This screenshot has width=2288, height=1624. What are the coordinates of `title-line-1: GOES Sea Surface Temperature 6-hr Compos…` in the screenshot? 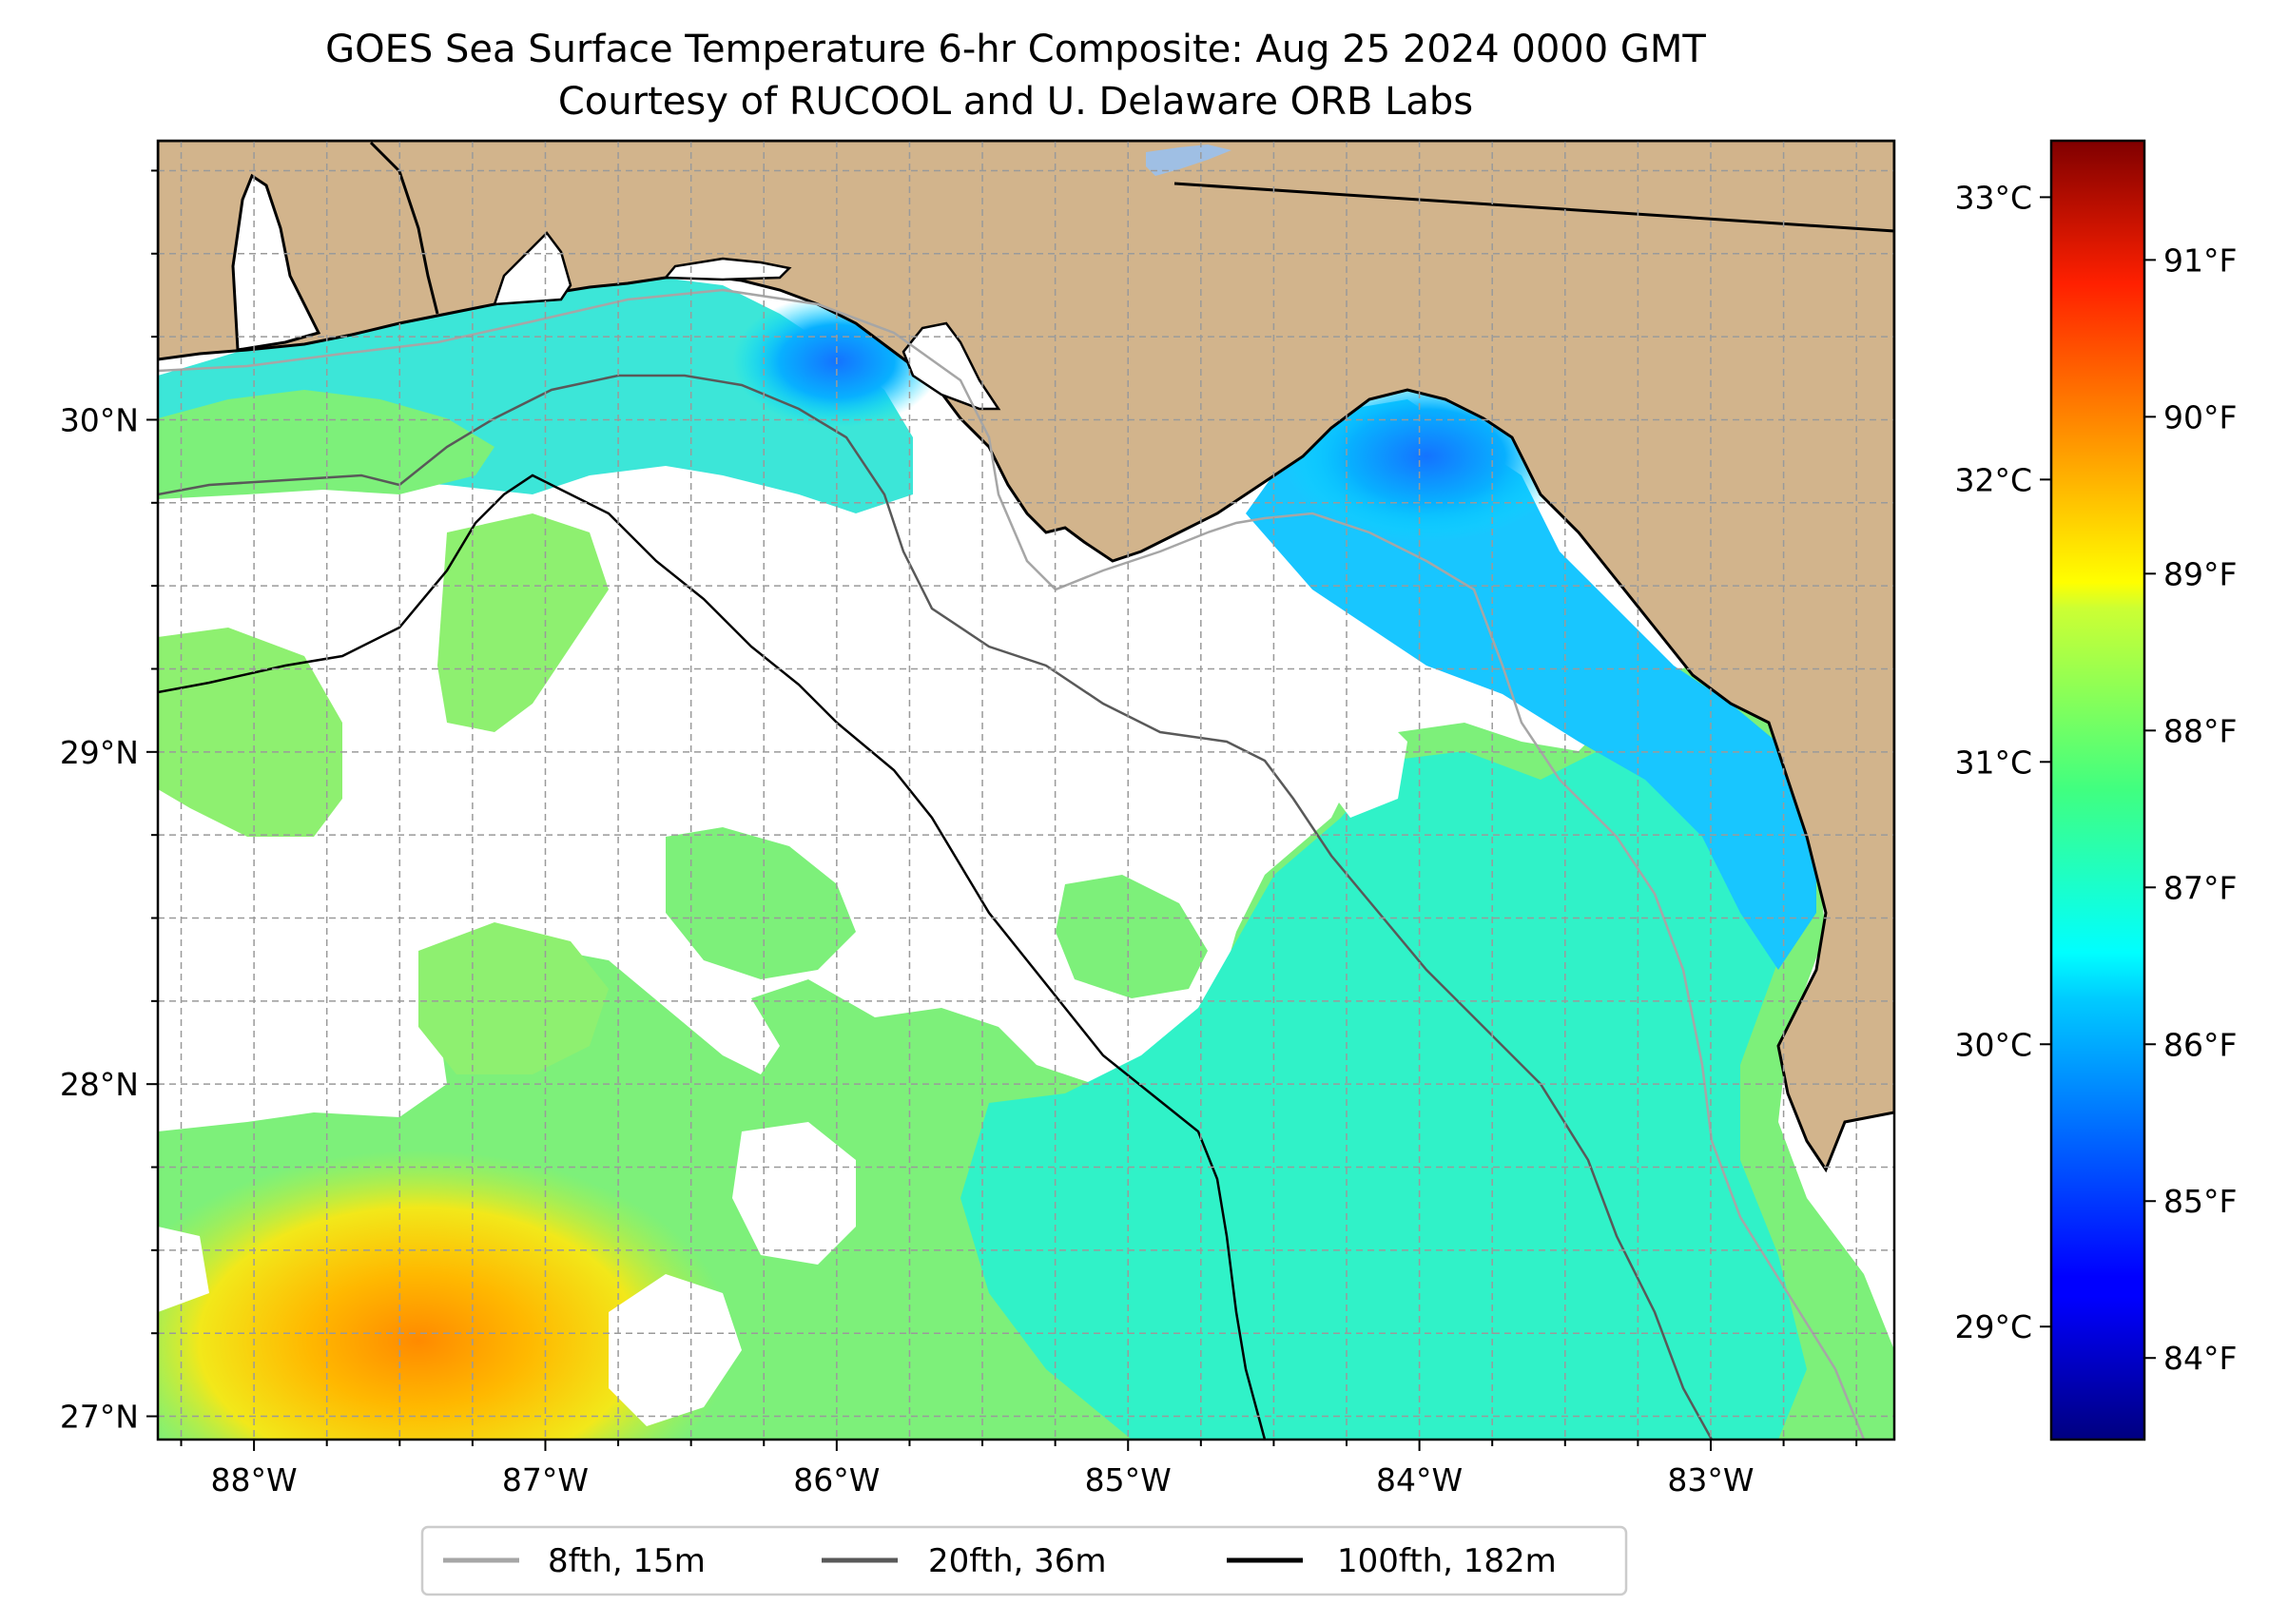 It's located at (1016, 49).